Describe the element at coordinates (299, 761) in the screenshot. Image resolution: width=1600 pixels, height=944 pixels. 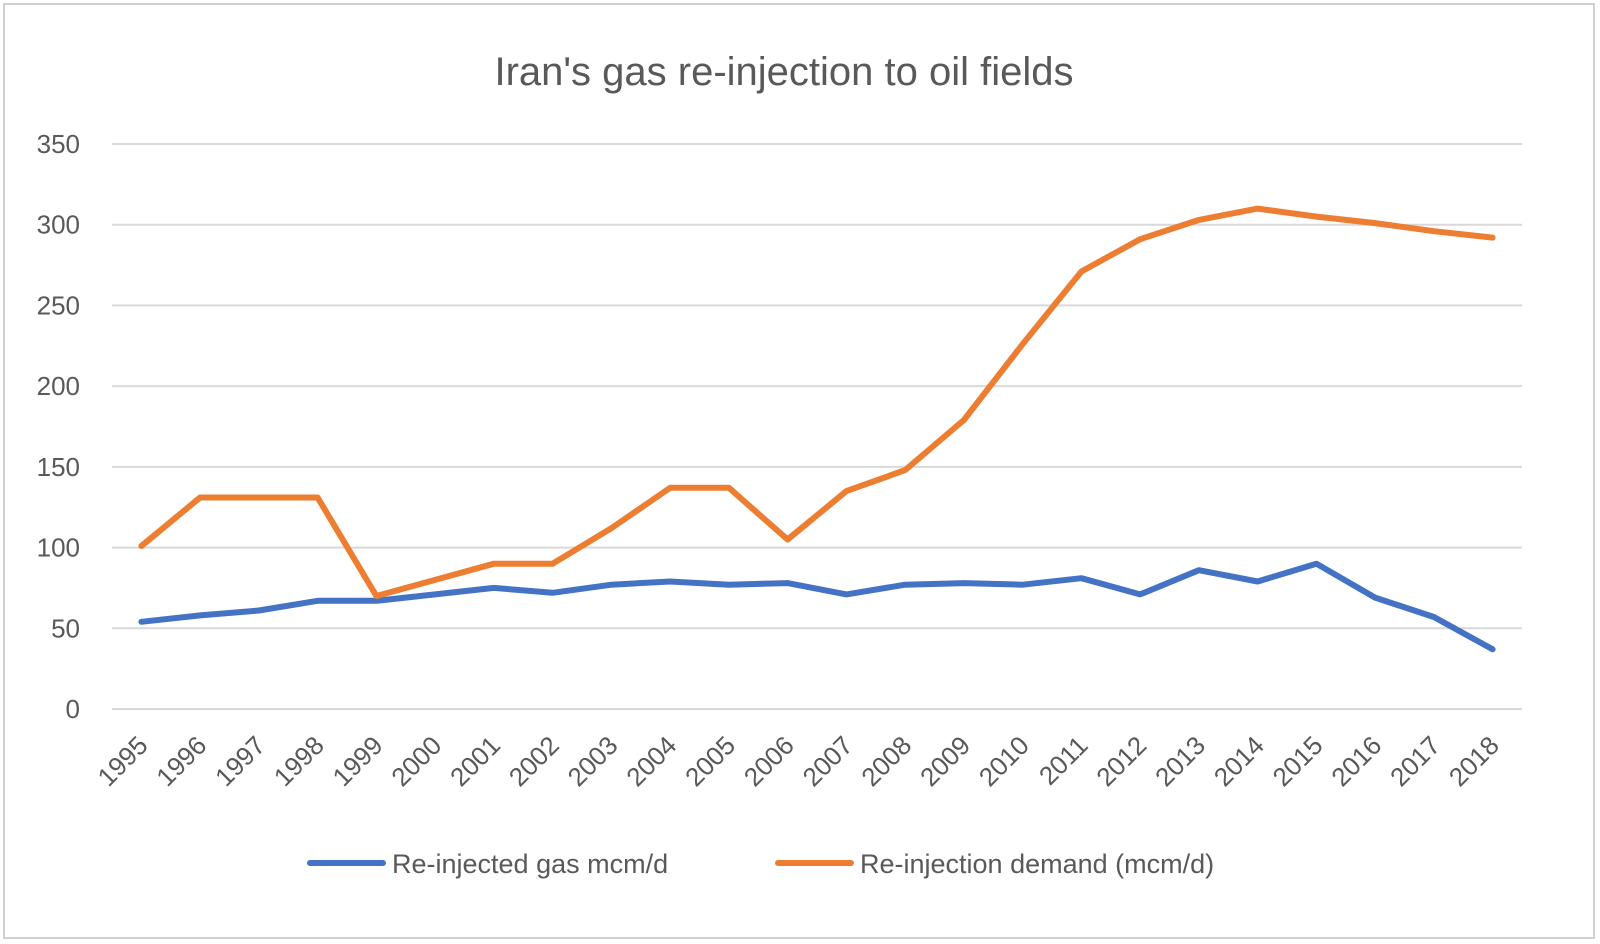
I see `x-tick-label: 1998` at that location.